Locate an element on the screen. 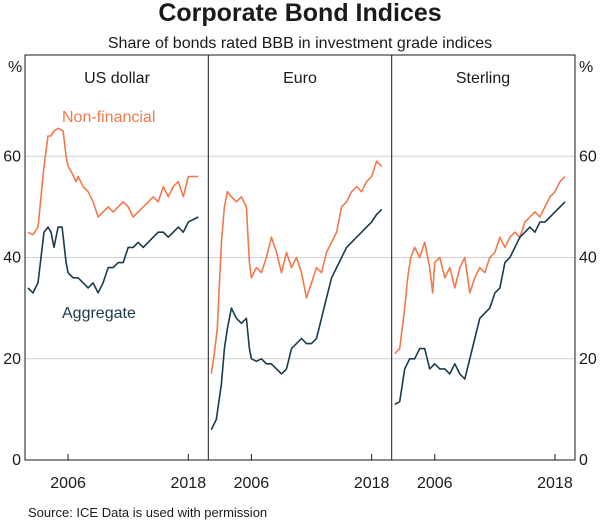  series-line-aggregate-sterling is located at coordinates (480, 303).